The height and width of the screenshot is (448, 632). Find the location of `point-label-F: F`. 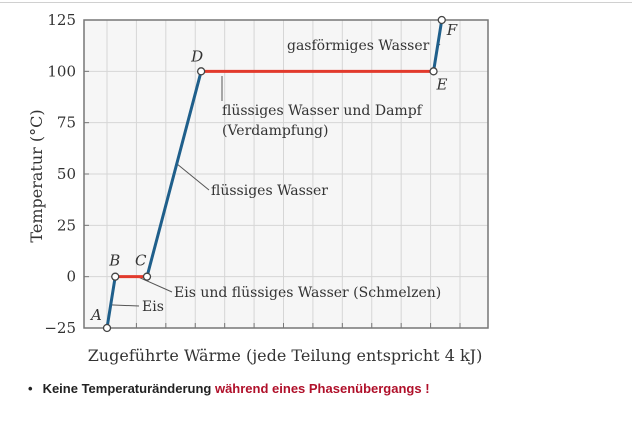

point-label-F: F is located at coordinates (452, 30).